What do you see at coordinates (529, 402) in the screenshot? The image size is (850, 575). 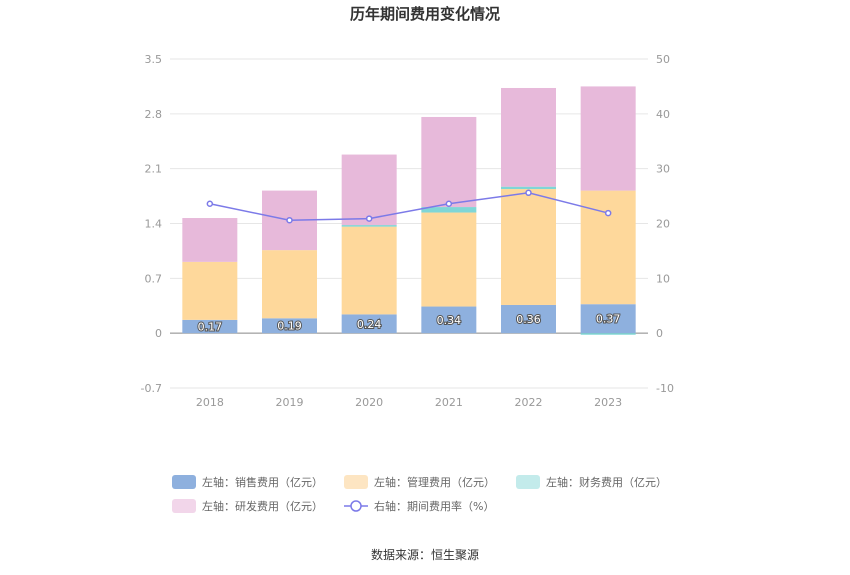 I see `x-tick-label: 2022` at bounding box center [529, 402].